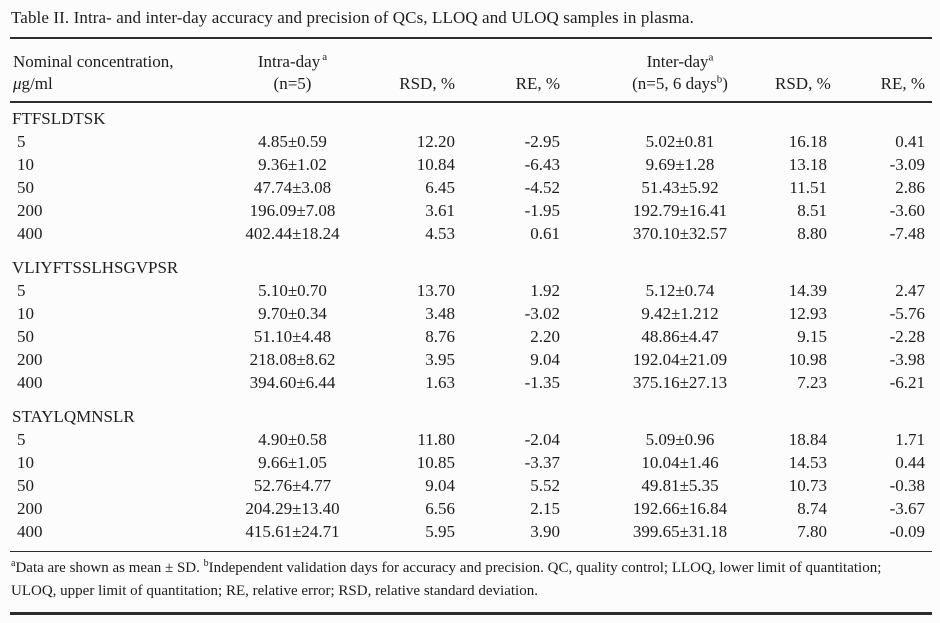 The height and width of the screenshot is (623, 940). I want to click on cell-inter-rsd: 9.15, so click(812, 336).